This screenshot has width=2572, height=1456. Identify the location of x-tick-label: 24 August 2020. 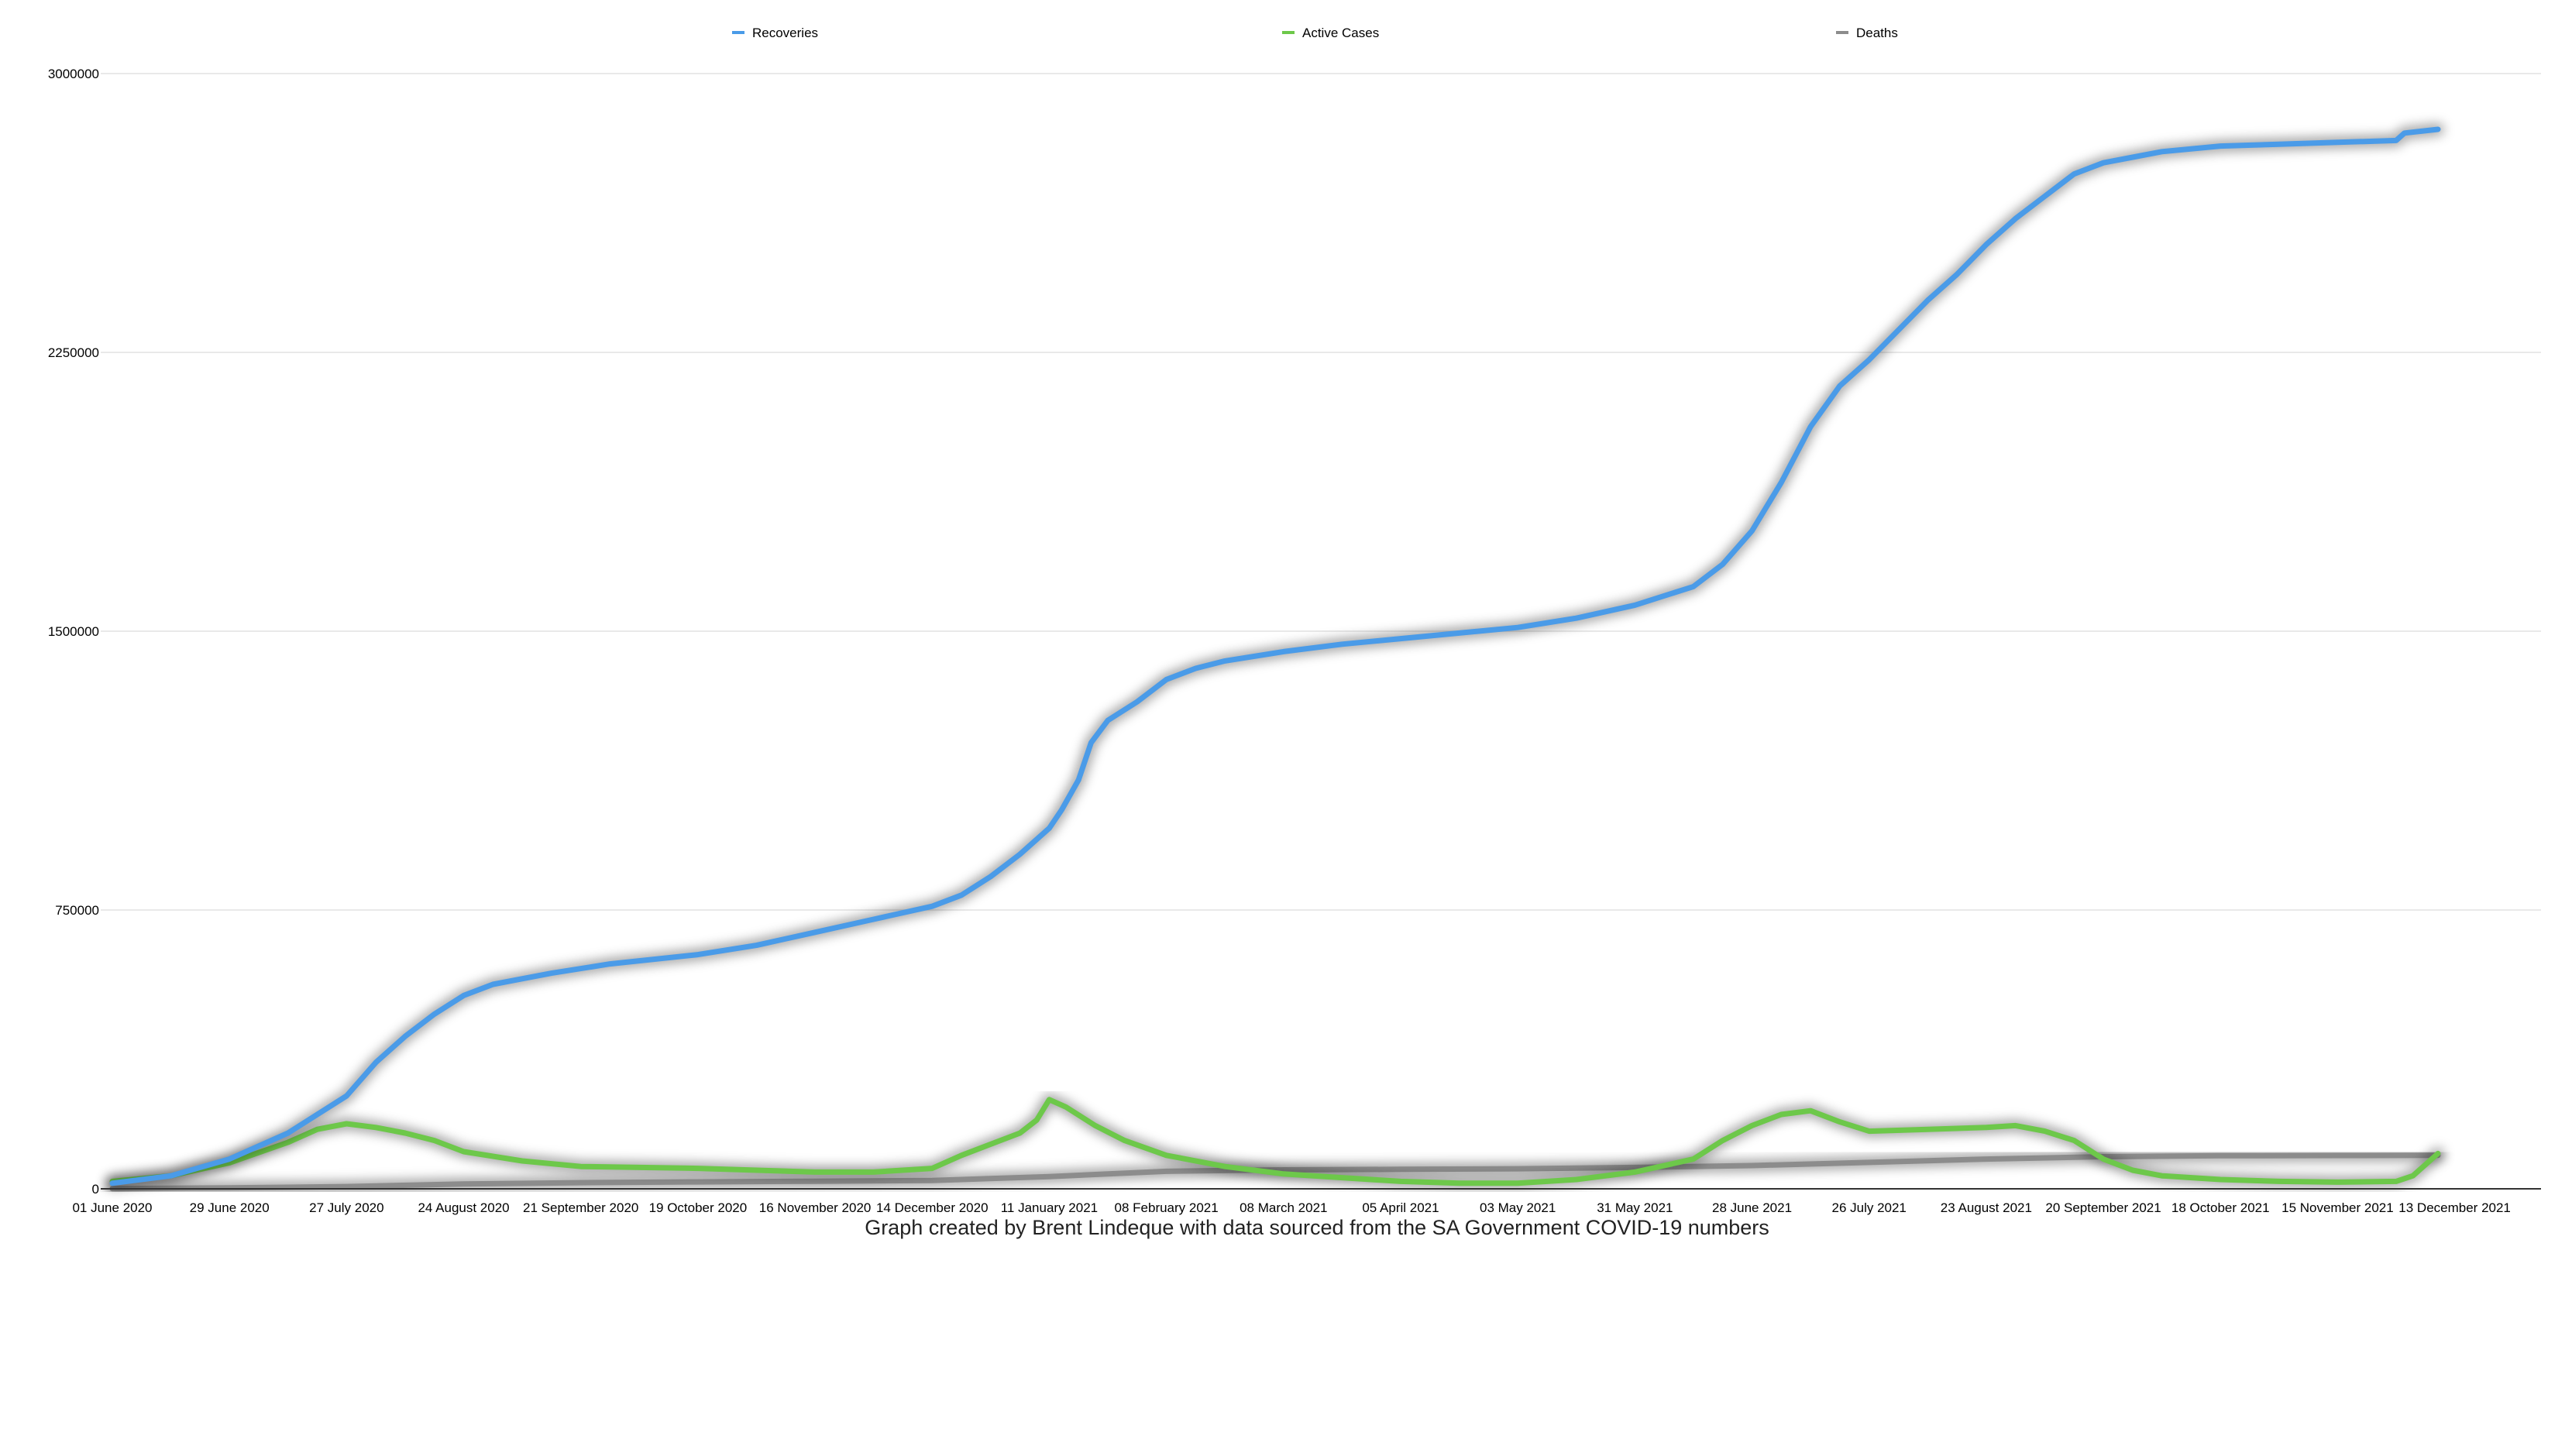
(463, 1207).